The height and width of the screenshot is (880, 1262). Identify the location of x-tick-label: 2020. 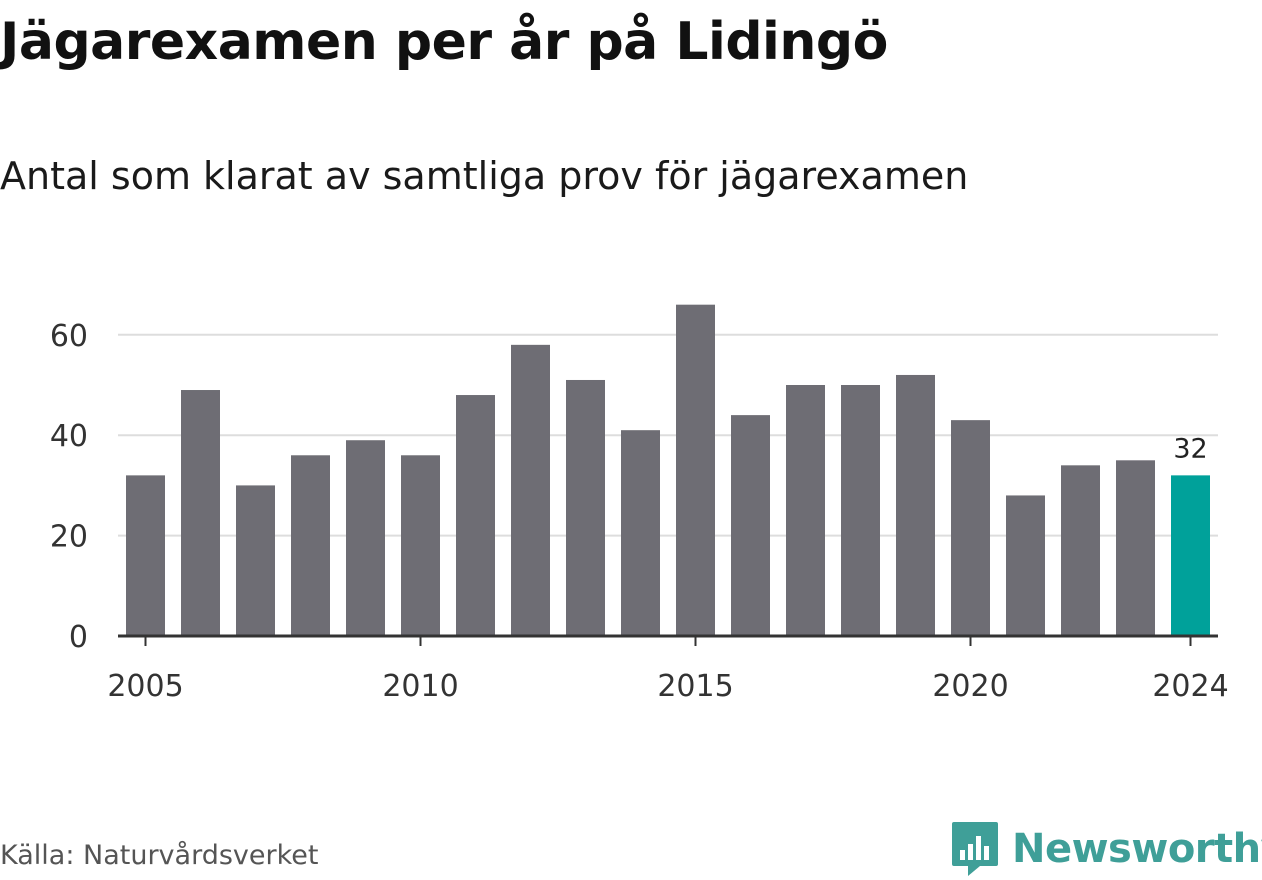
(970, 686).